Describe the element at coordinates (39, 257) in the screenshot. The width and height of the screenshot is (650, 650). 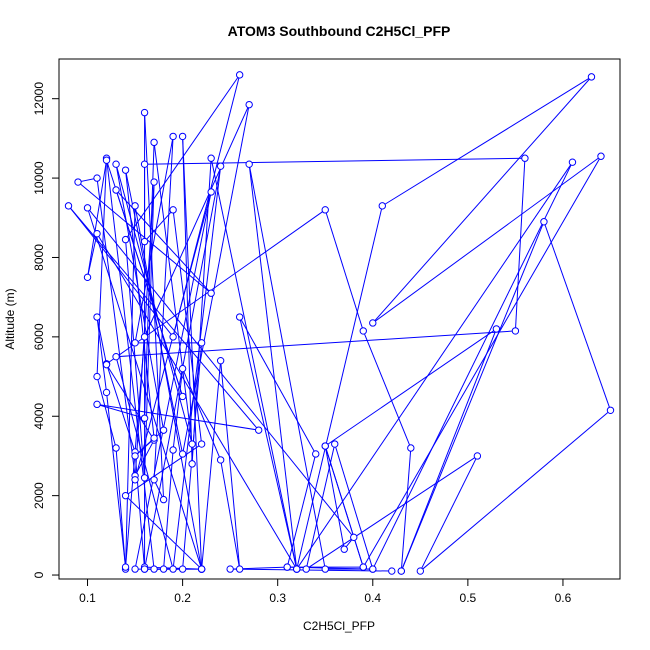
I see `y-tick-label: 8000` at that location.